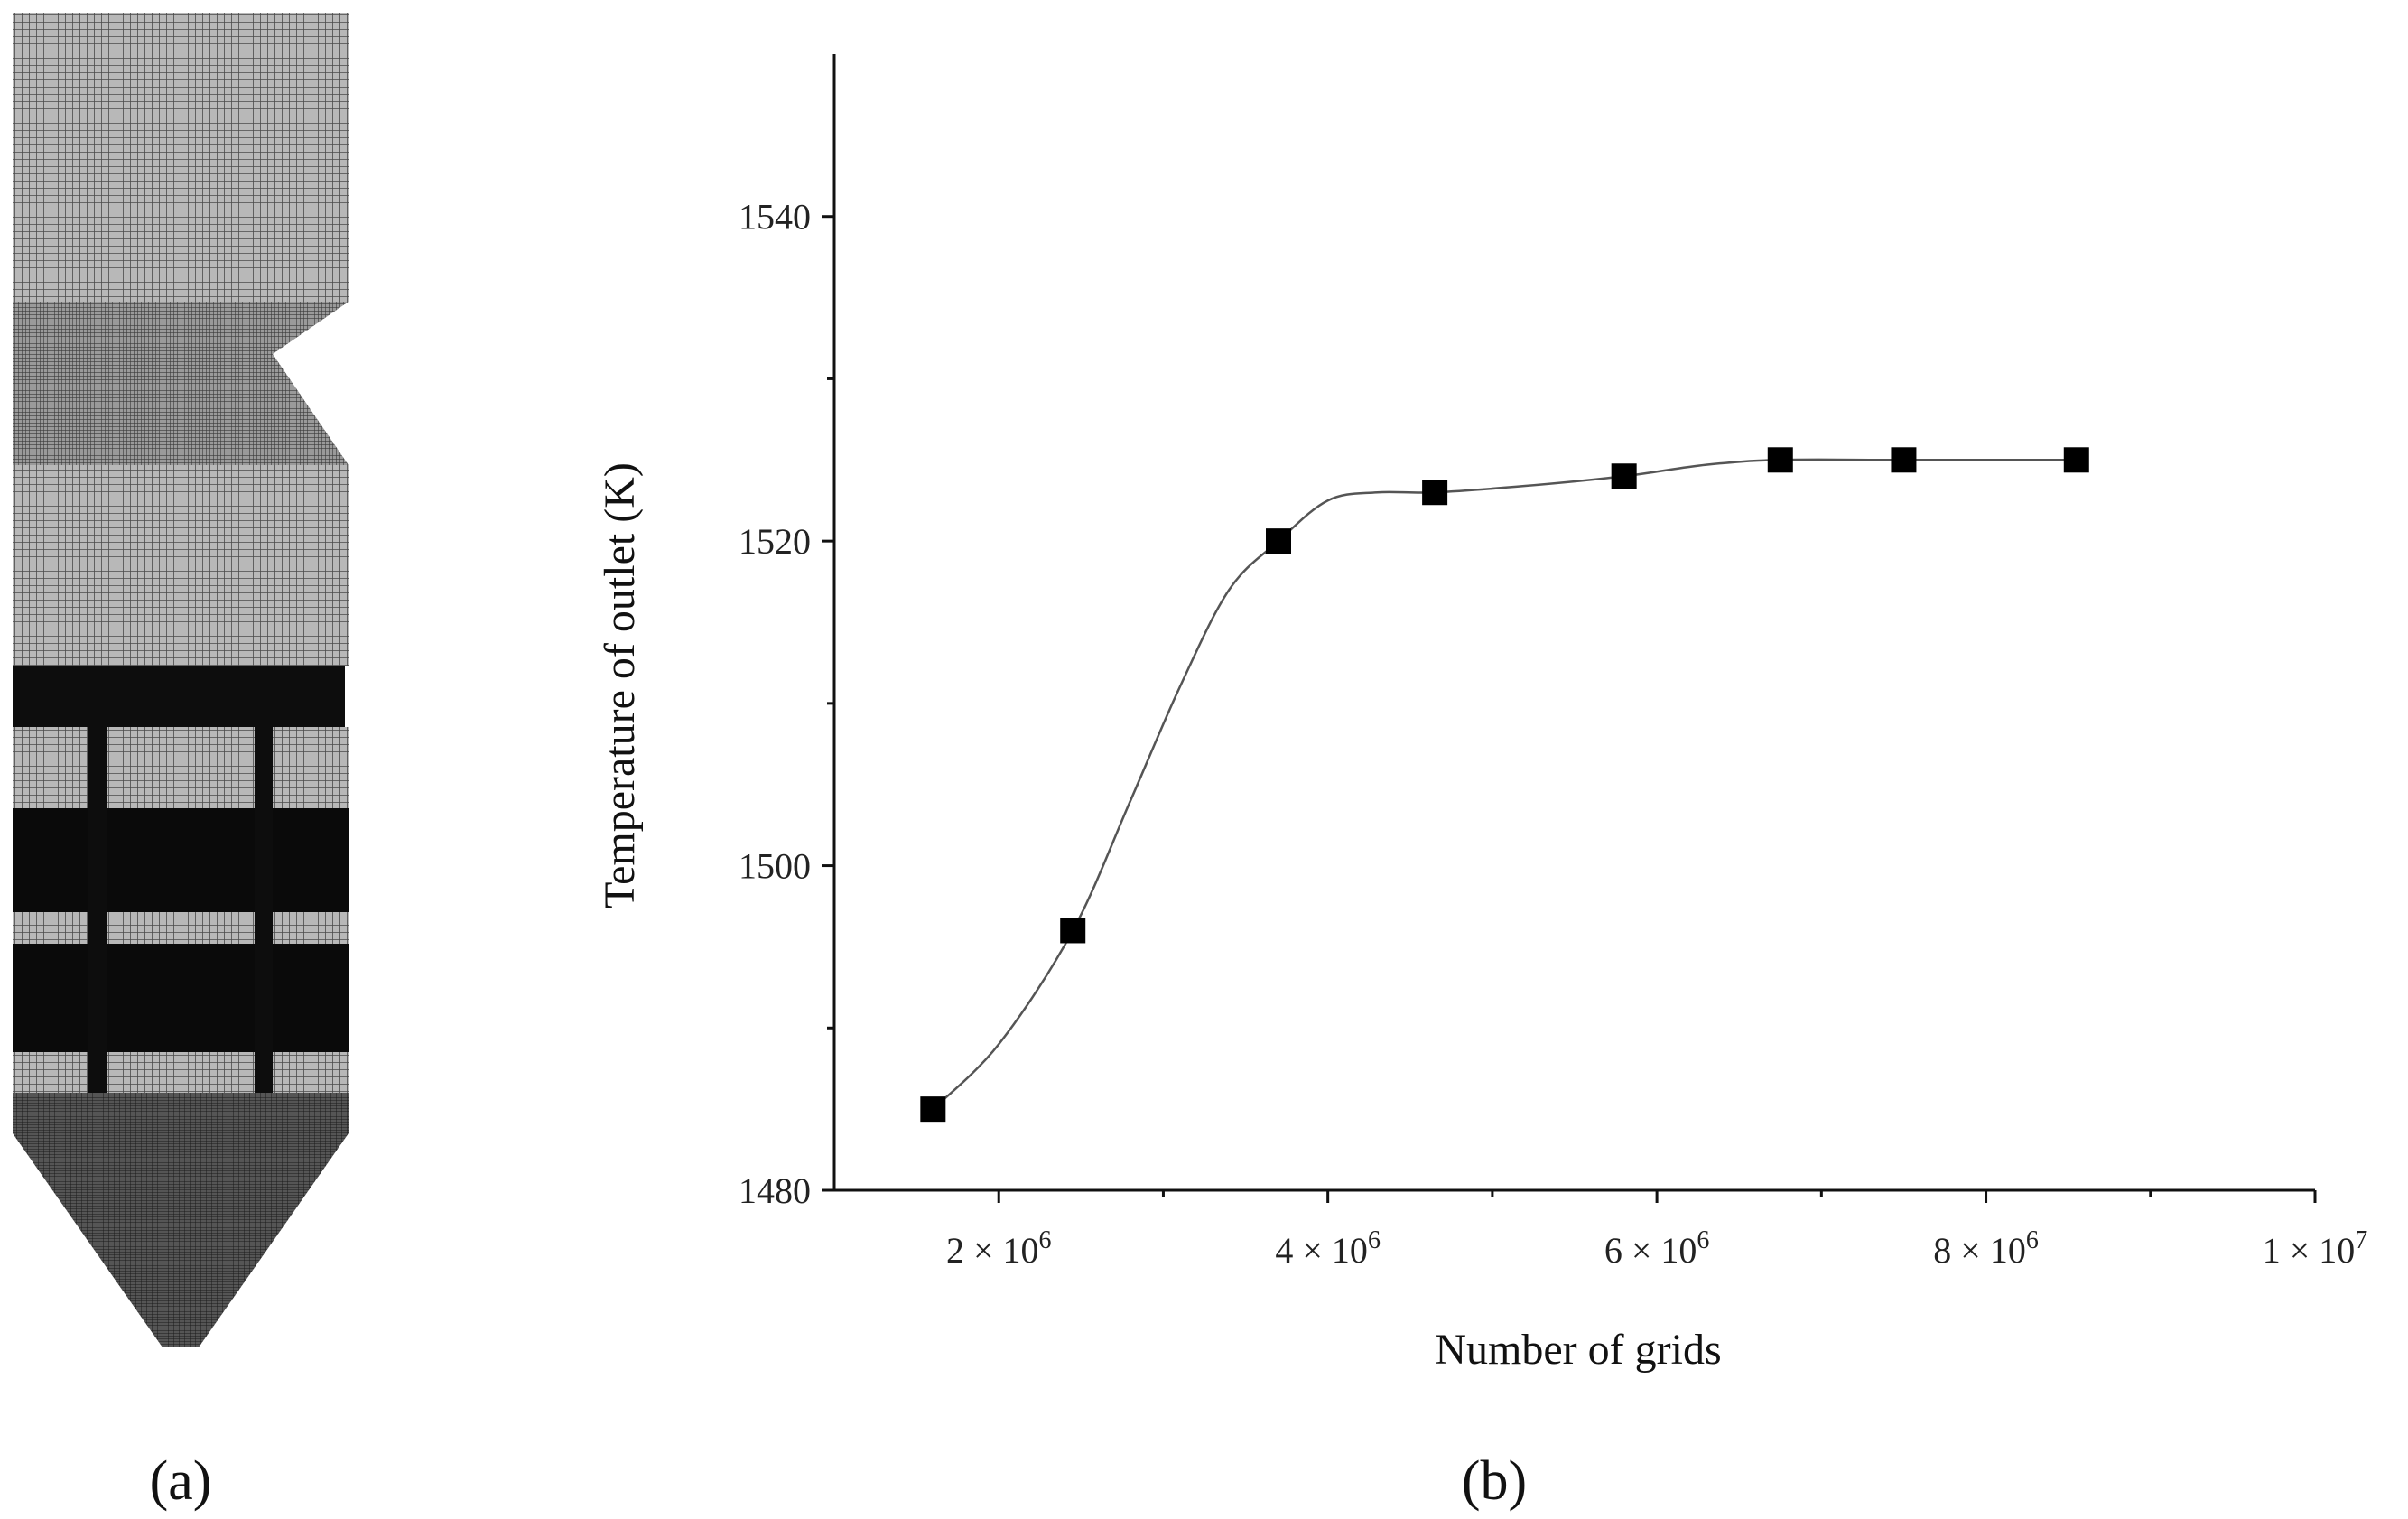 This screenshot has height=1519, width=2408. I want to click on x-tick-label: 8 × 10⁶, so click(1986, 1249).